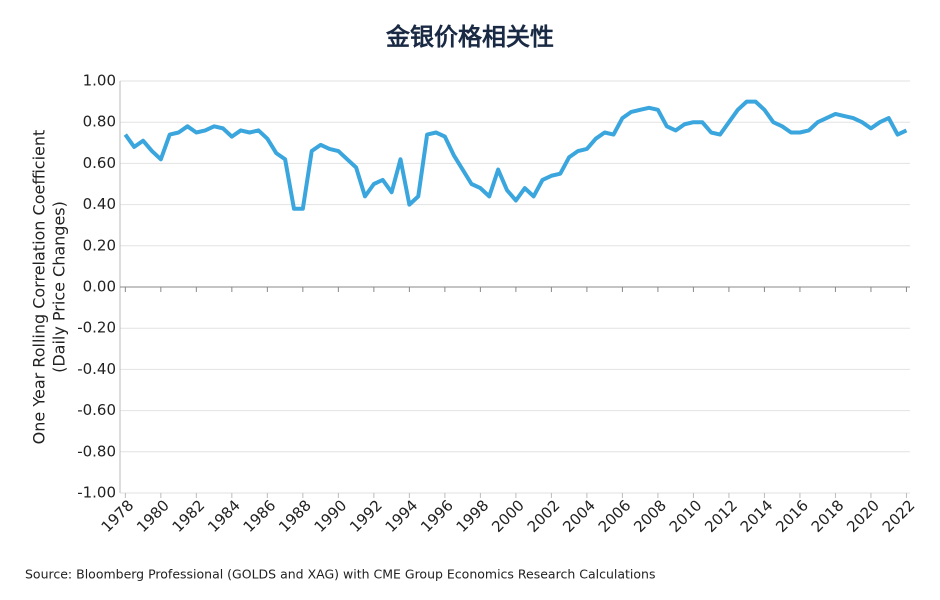  Describe the element at coordinates (615, 516) in the screenshot. I see `x-tick-label: 2006` at that location.